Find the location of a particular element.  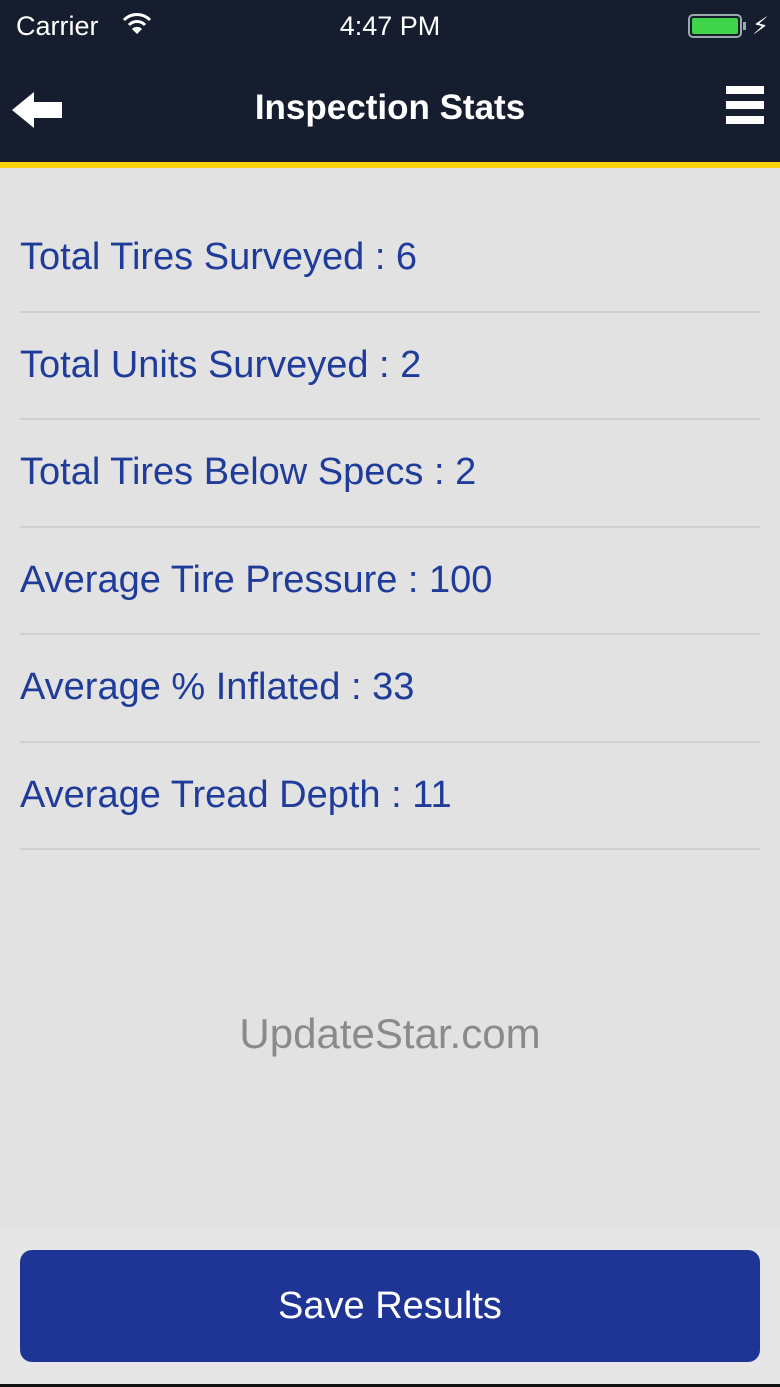

stat-label: Average % Inflated : 33 is located at coordinates (217, 687).